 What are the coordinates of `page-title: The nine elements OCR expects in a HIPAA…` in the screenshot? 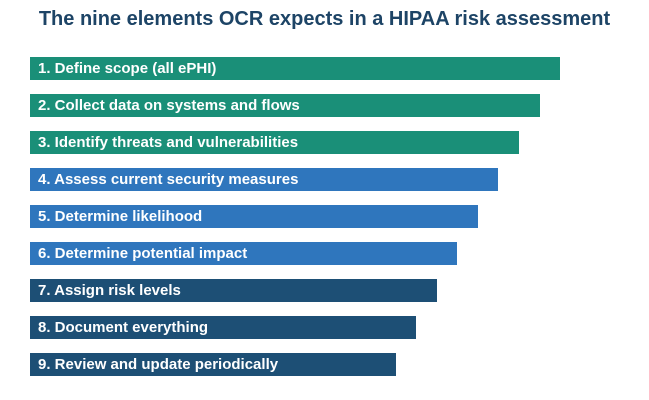 It's located at (324, 19).